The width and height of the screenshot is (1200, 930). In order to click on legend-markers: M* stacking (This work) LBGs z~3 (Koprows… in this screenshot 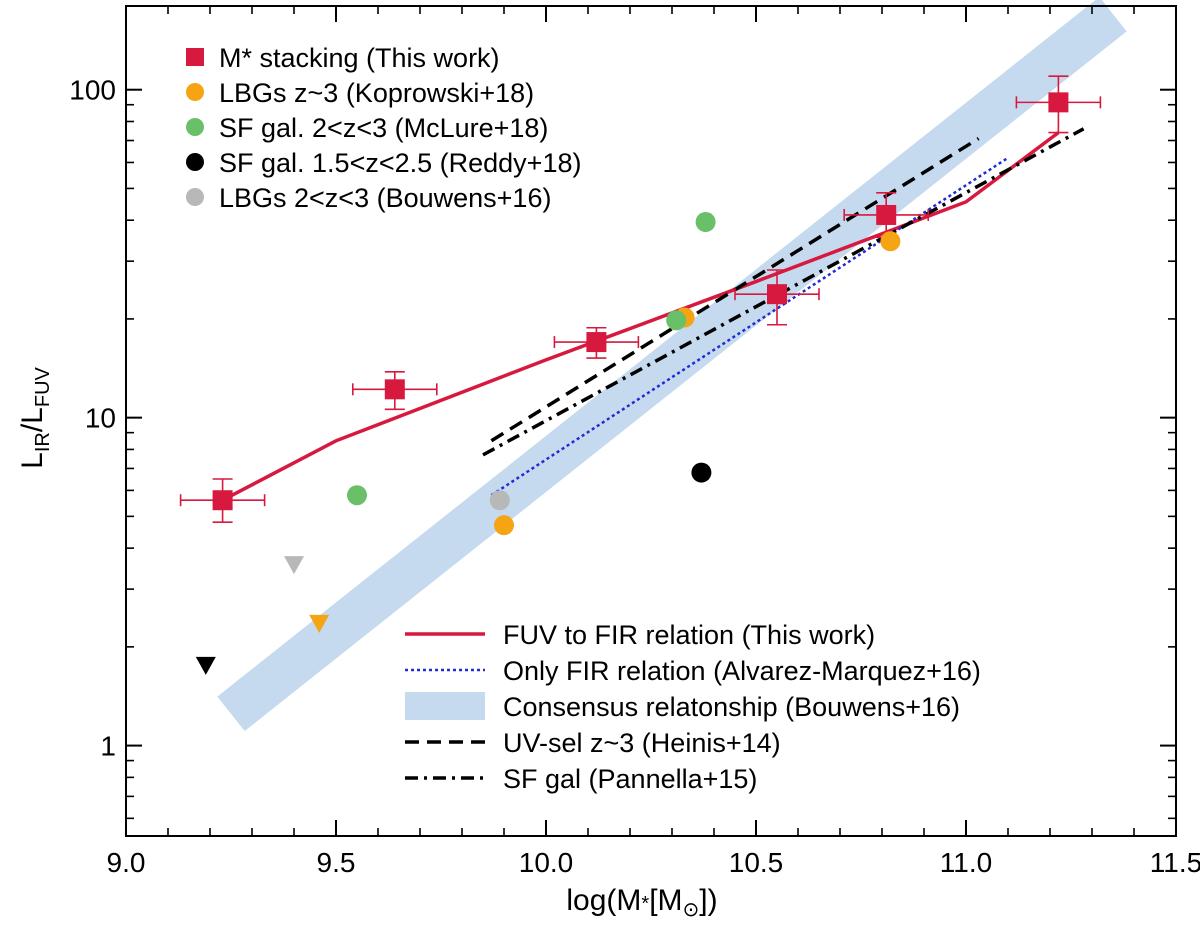, I will do `click(383, 128)`.